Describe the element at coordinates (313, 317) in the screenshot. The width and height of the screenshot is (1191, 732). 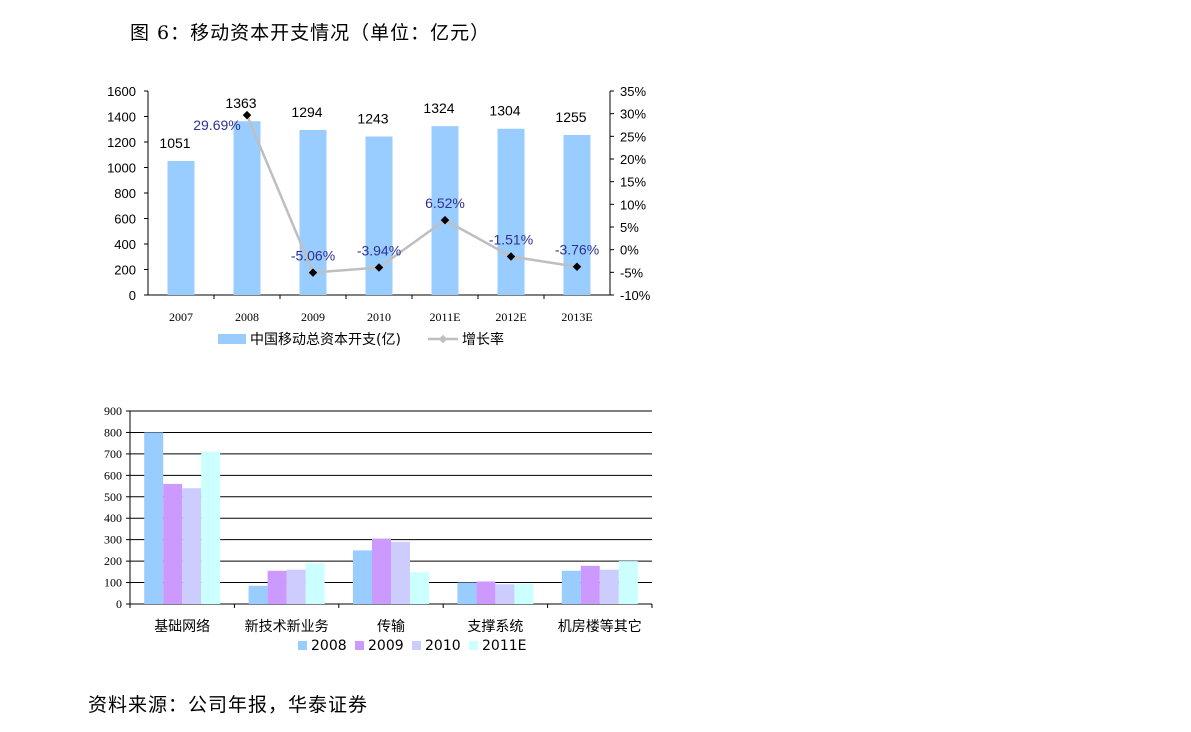
I see `x-category-label: 2009` at that location.